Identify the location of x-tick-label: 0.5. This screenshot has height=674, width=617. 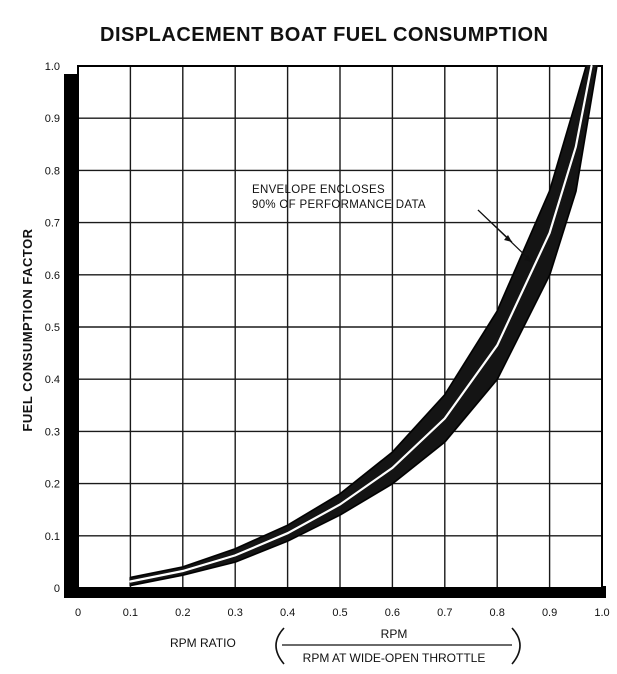
(339, 613).